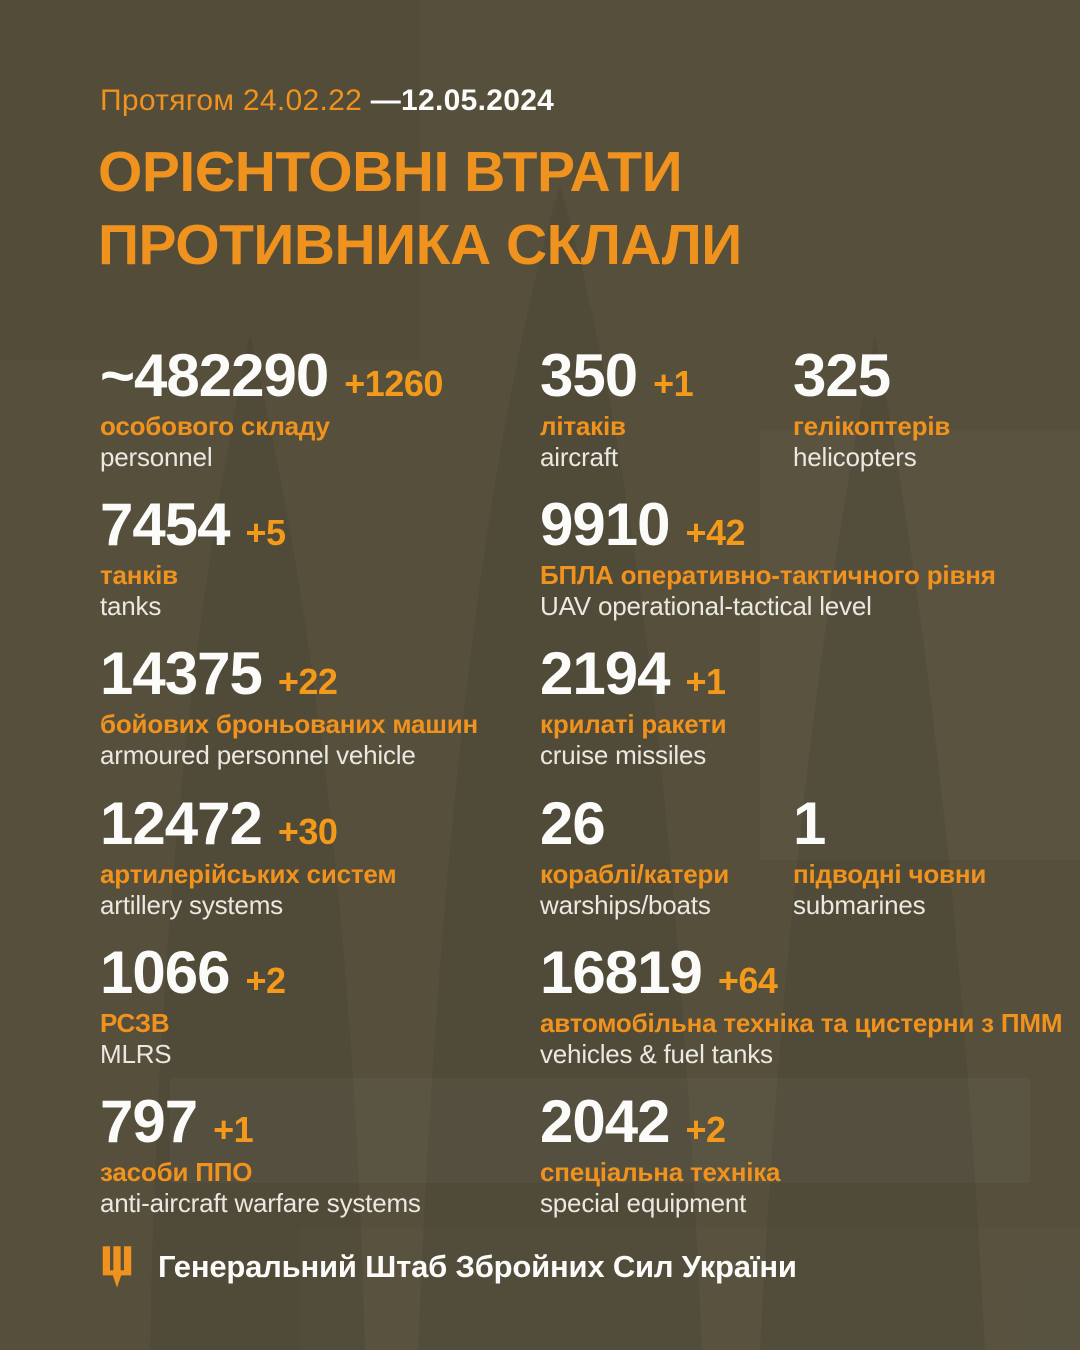  I want to click on stat-mlrs: 1066 +2 РСЗВ MLRS, so click(193, 1006).